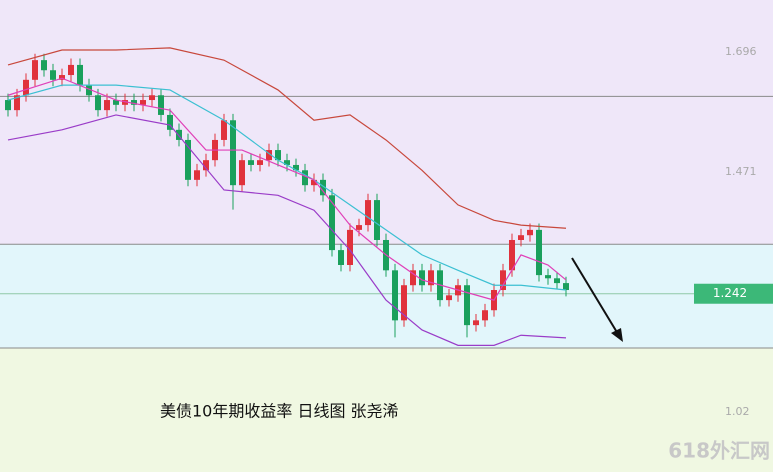  I want to click on y-tick-label: 1.471, so click(741, 171).